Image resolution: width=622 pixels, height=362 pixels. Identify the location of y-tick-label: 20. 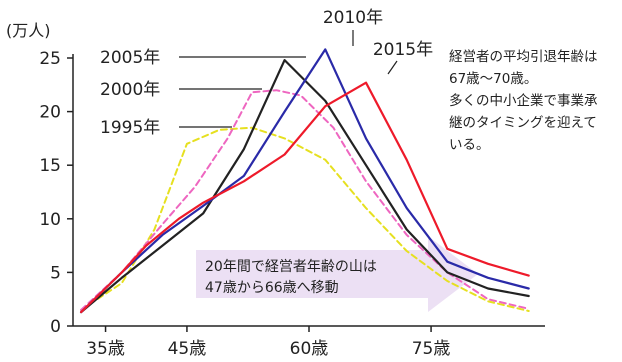
(50, 113).